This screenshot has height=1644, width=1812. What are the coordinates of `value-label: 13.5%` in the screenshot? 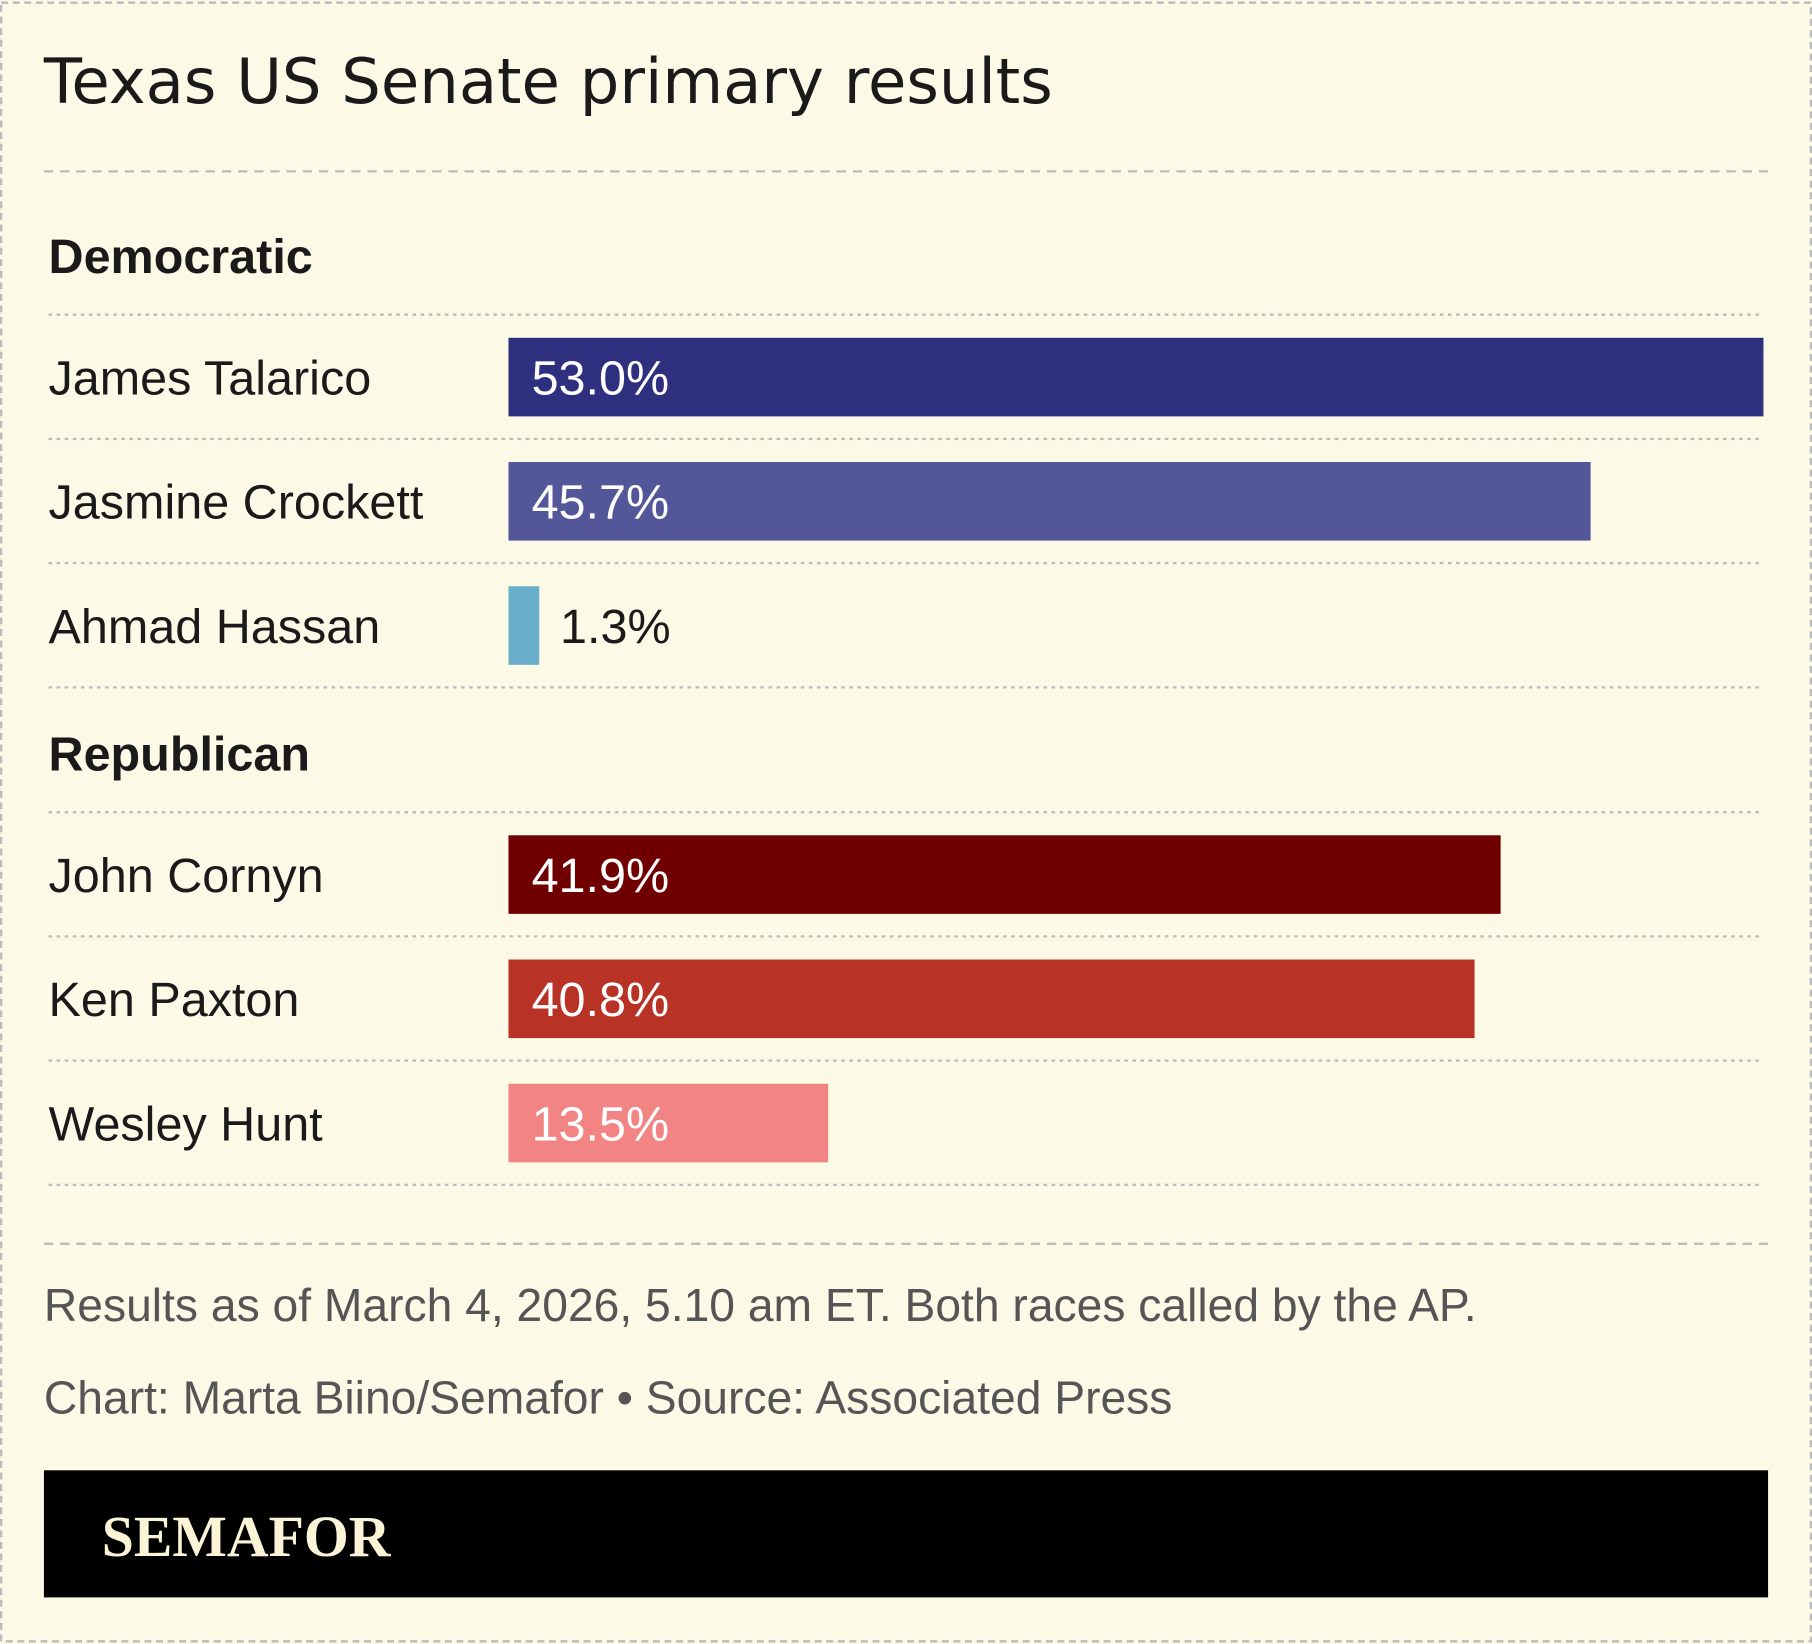 It's located at (601, 1124).